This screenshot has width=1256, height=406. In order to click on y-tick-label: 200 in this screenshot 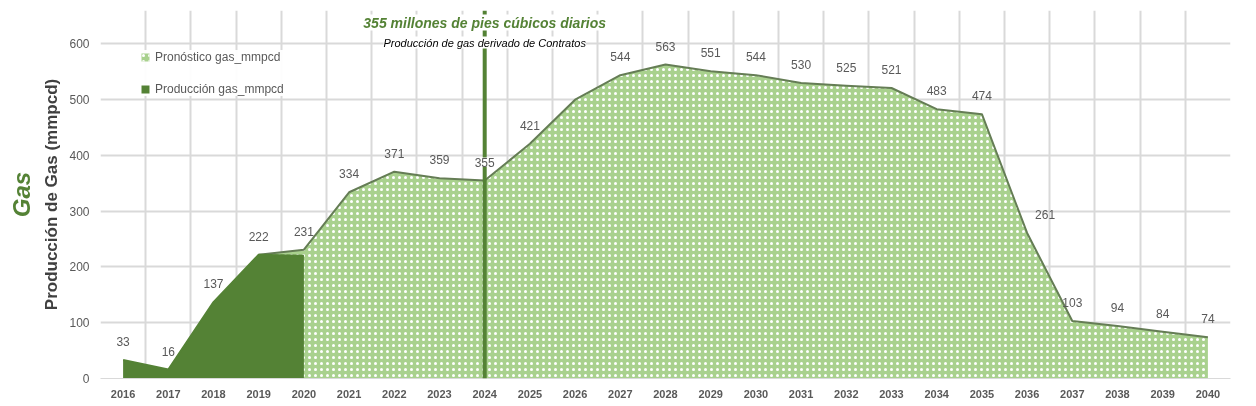, I will do `click(79, 267)`.